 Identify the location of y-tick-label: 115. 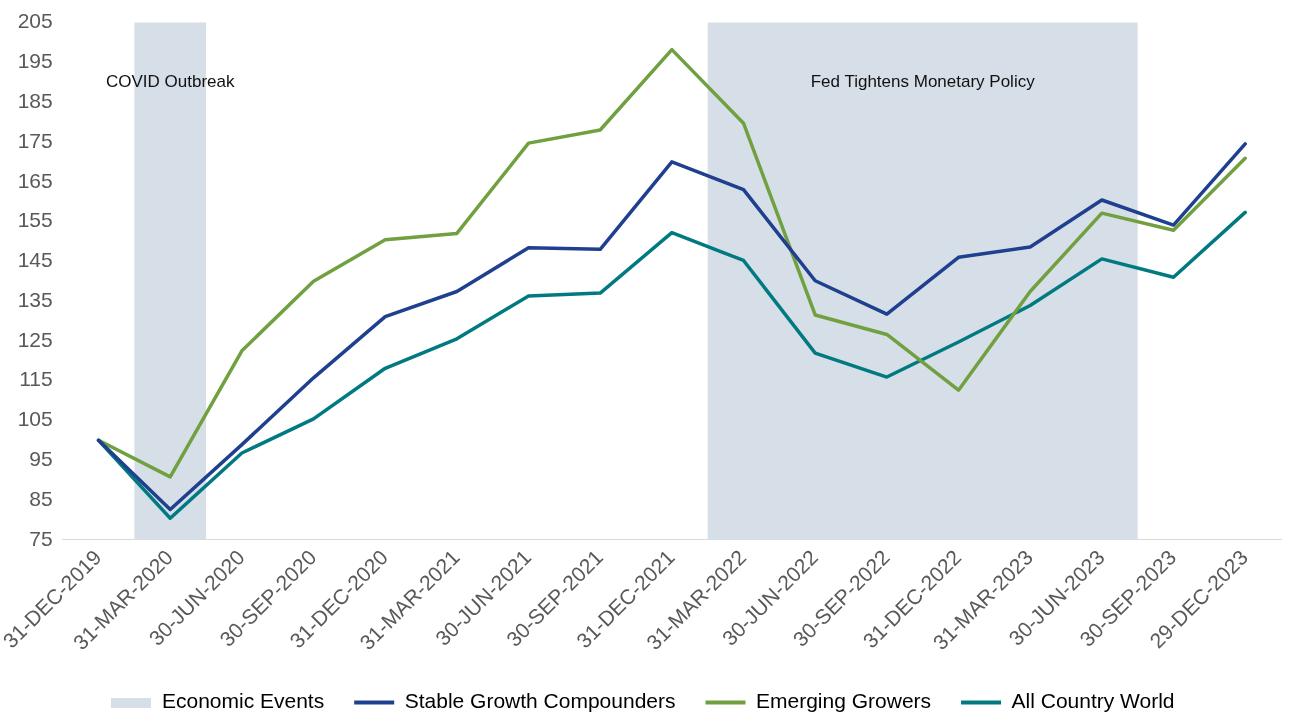
(36, 379).